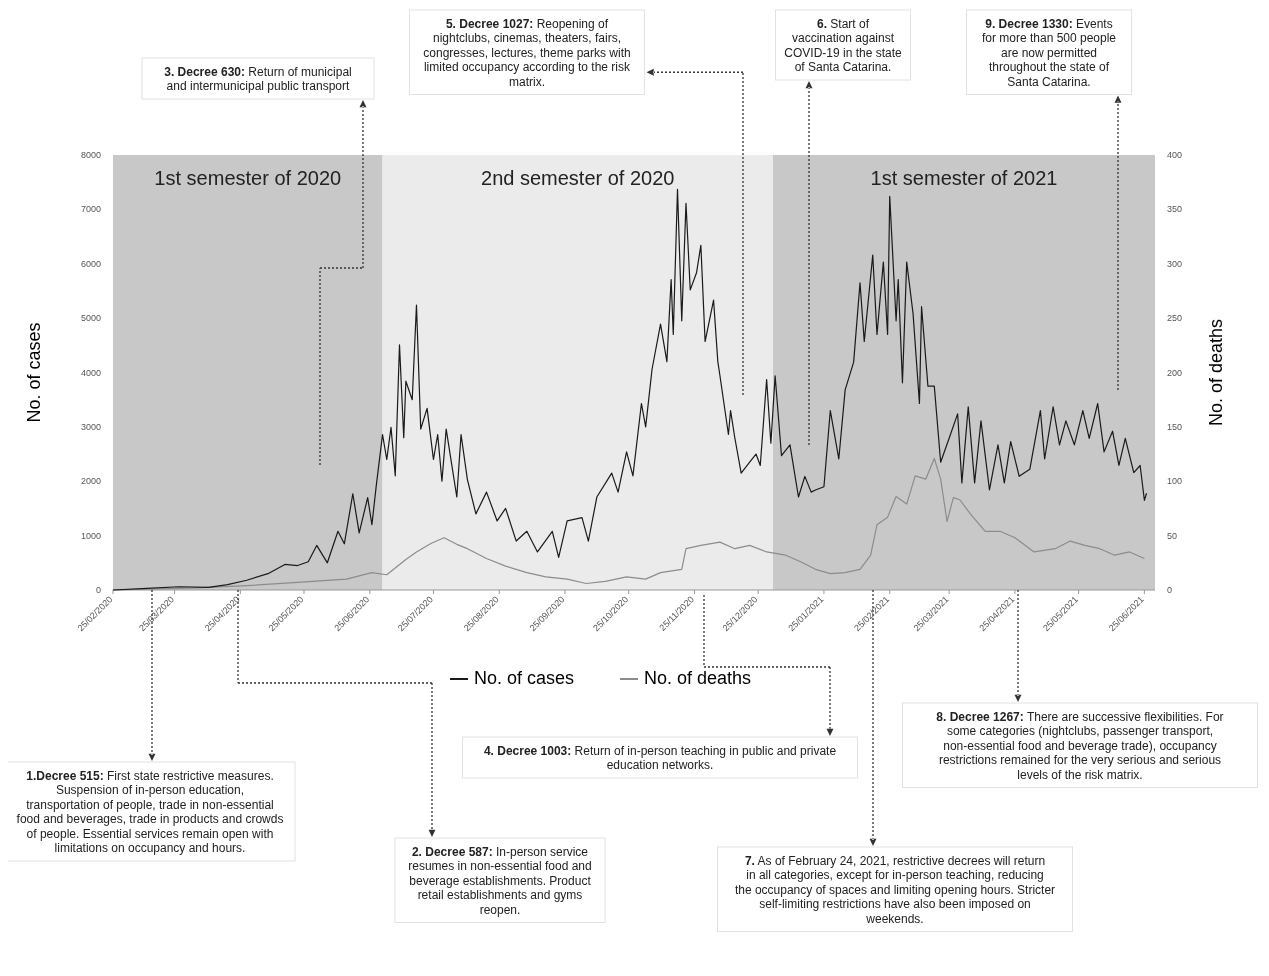  Describe the element at coordinates (90, 209) in the screenshot. I see `y-tick-label: 7000` at that location.